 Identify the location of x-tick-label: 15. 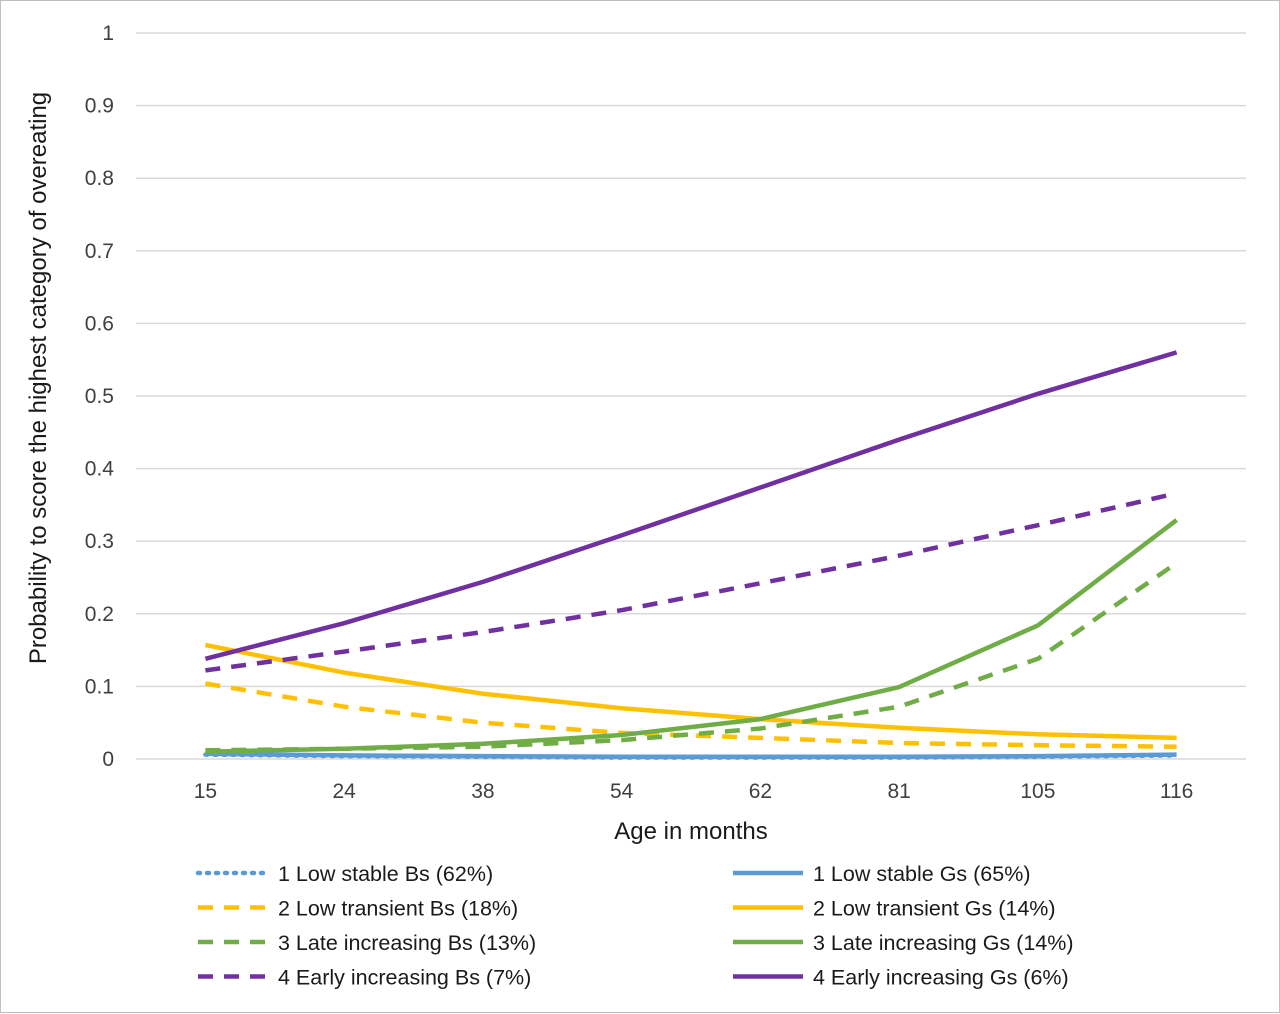
(205, 791).